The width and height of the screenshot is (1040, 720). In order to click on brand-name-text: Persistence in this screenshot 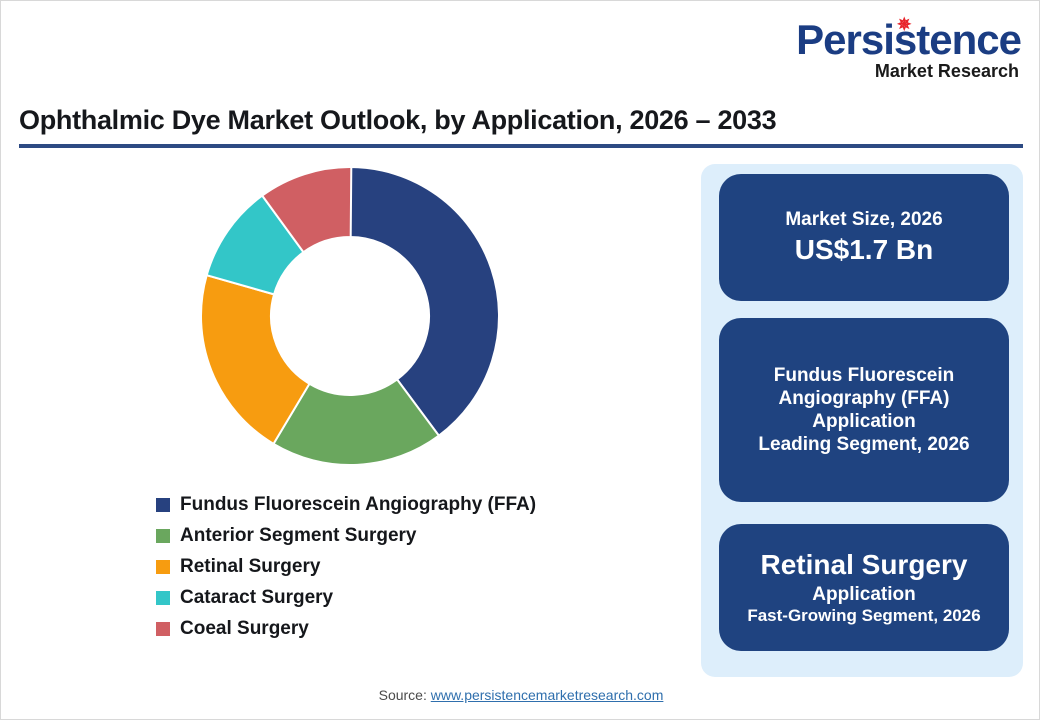, I will do `click(909, 39)`.